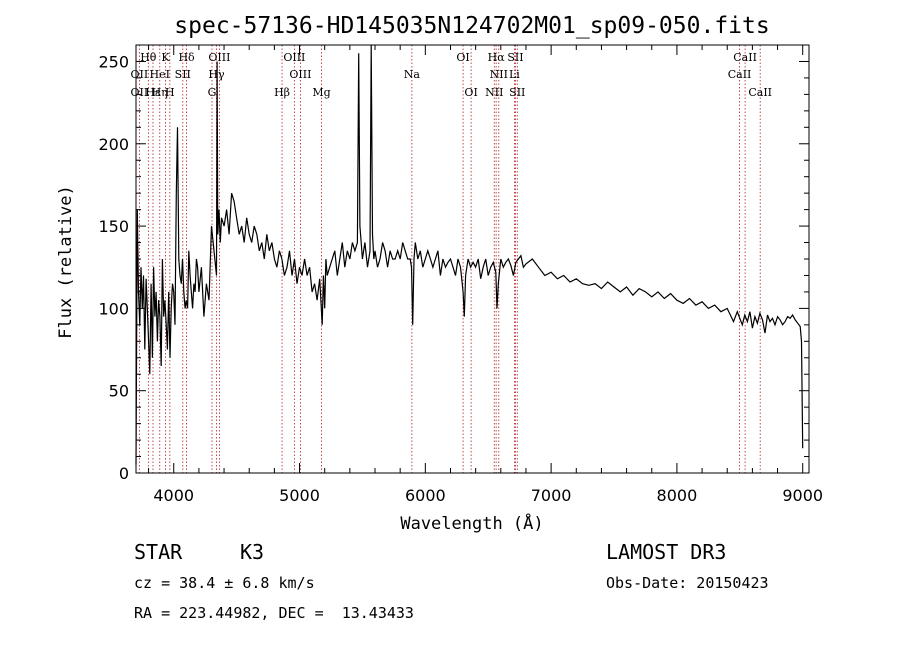  I want to click on line-label: G, so click(212, 92).